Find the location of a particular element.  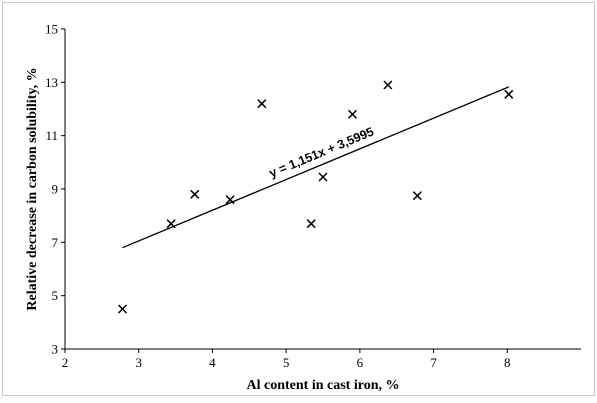

y-tick-label: 13 is located at coordinates (51, 82).